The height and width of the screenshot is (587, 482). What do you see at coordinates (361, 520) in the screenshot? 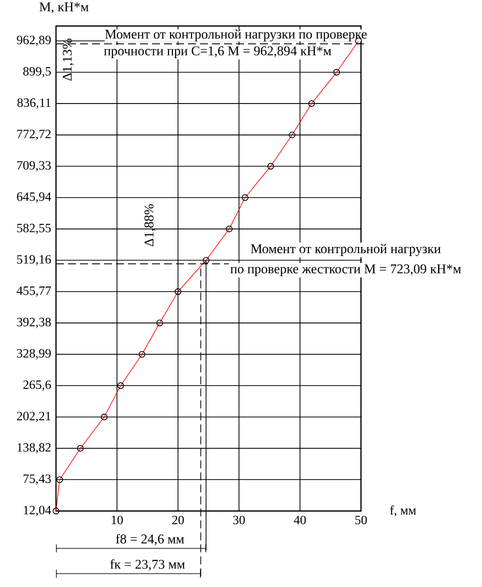
I see `x-tick-label: 50` at bounding box center [361, 520].